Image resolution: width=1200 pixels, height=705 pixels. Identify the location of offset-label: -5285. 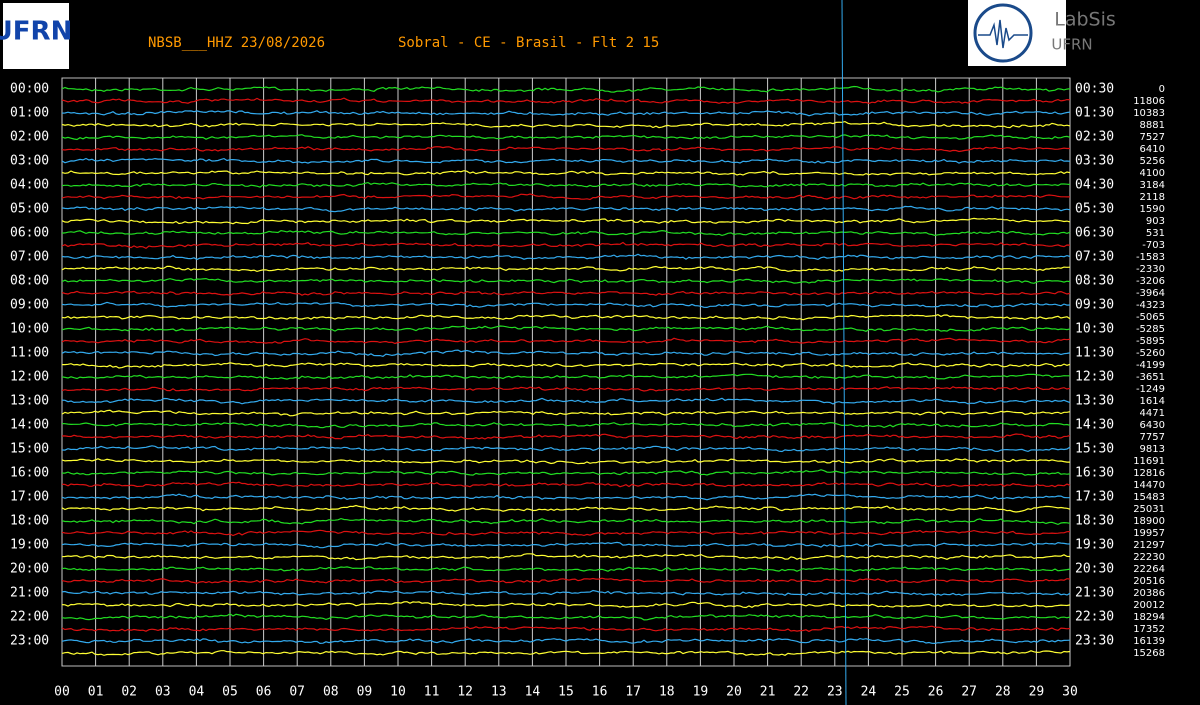
(1150, 329).